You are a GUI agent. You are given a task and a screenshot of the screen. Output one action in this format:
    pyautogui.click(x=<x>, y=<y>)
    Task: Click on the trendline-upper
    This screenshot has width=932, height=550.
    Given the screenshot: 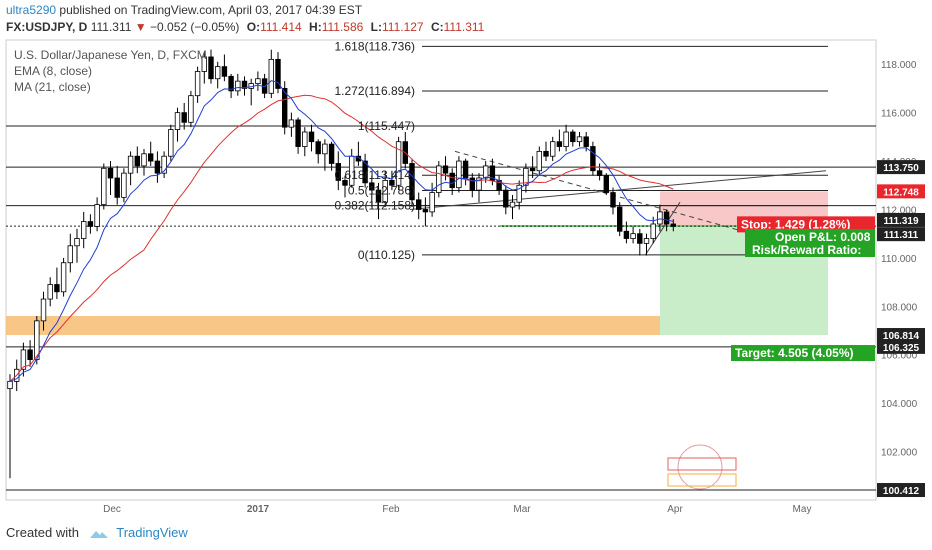 What is the action you would take?
    pyautogui.click(x=618, y=190)
    